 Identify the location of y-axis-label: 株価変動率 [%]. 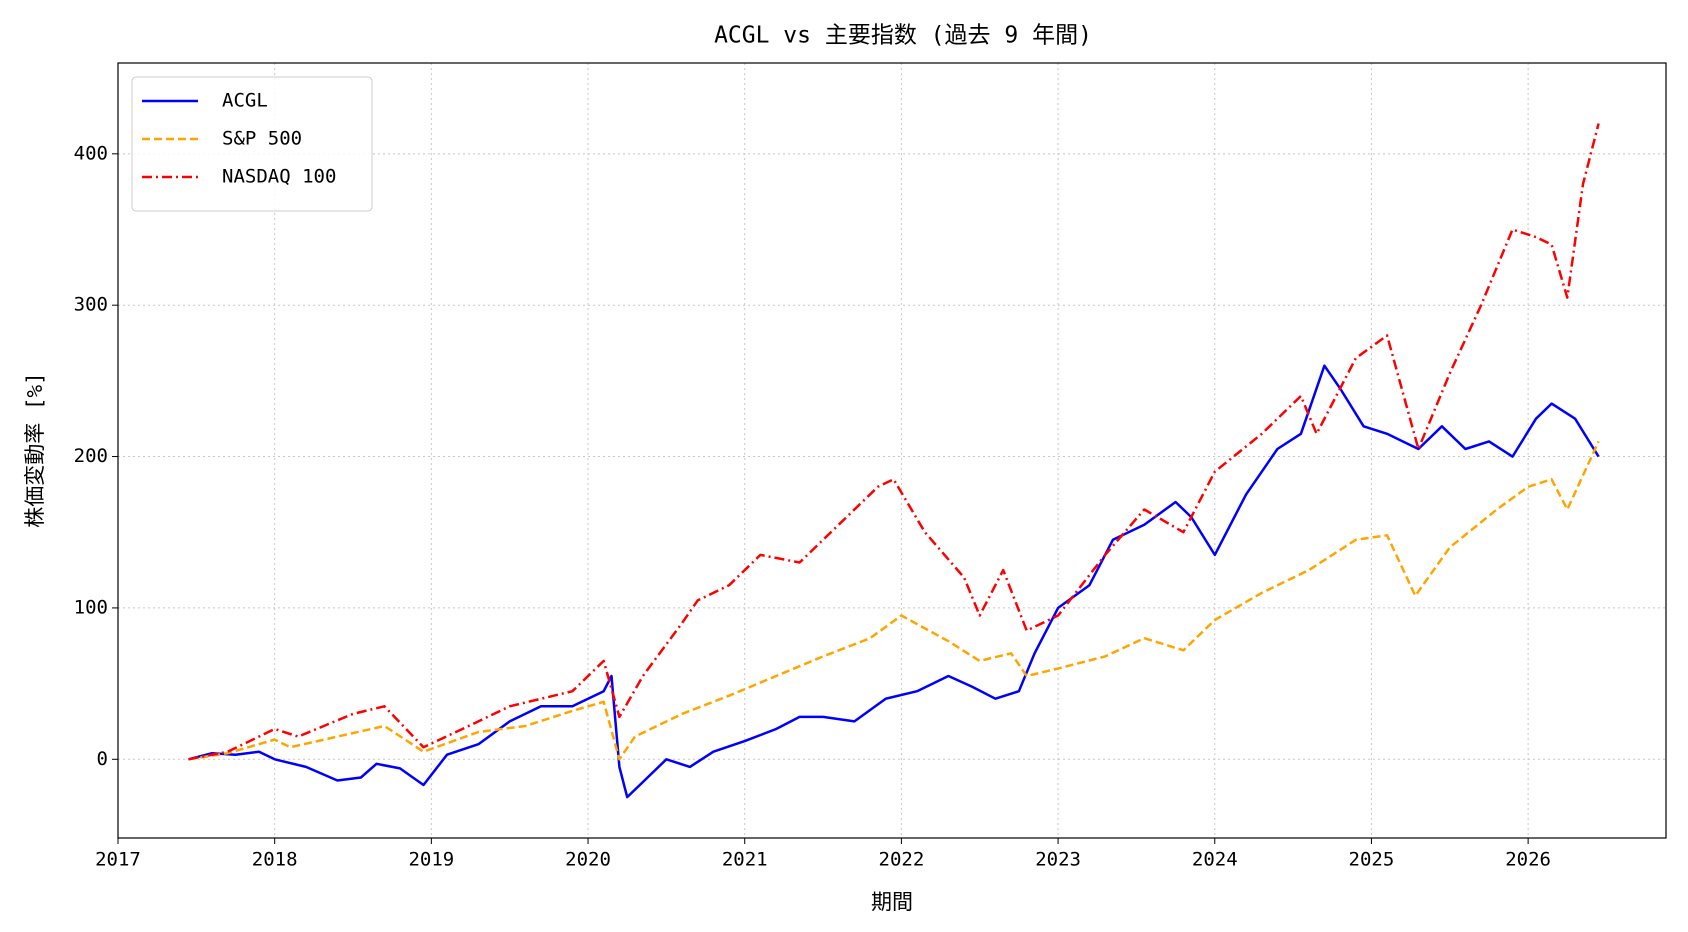
(35, 450).